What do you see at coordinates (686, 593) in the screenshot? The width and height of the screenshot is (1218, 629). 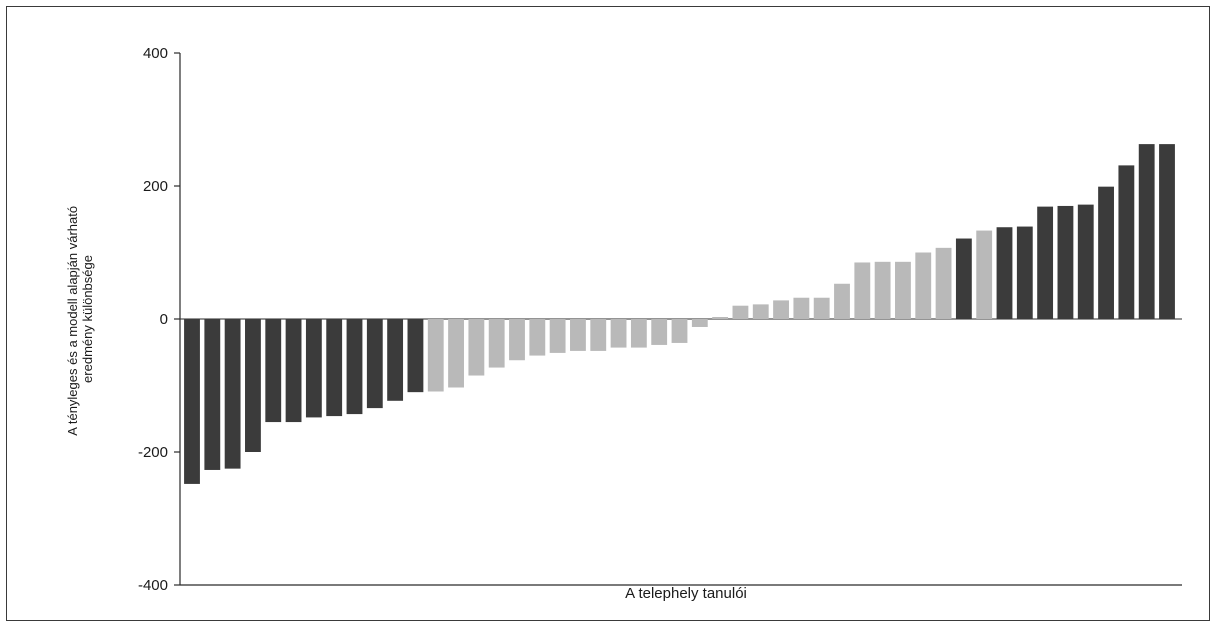 I see `x-axis-title: A telephely tanulói` at bounding box center [686, 593].